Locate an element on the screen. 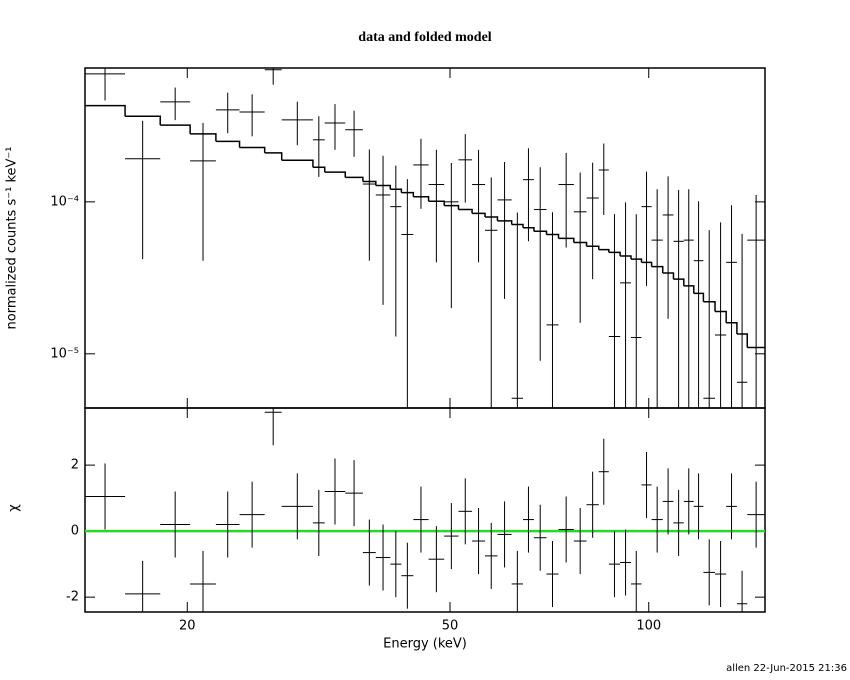 The height and width of the screenshot is (680, 850). y-axis-label: χ is located at coordinates (14, 508).